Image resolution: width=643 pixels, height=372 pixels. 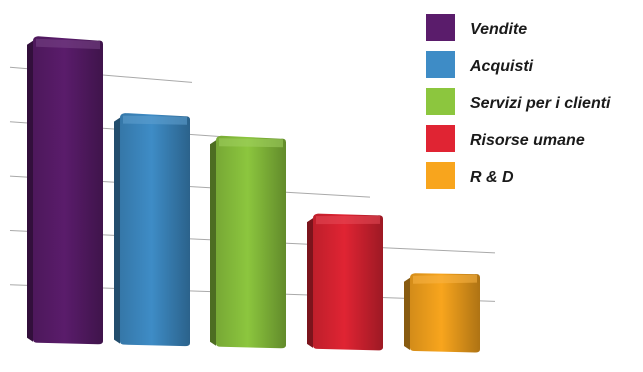 I want to click on legend-item: R & D, so click(x=470, y=175).